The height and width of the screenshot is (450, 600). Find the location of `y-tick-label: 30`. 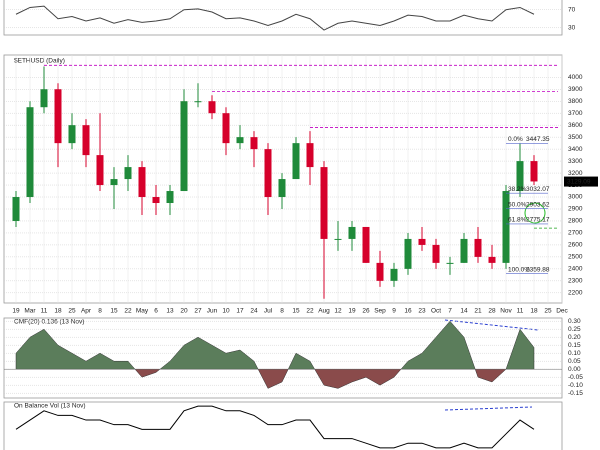

y-tick-label: 30 is located at coordinates (572, 27).